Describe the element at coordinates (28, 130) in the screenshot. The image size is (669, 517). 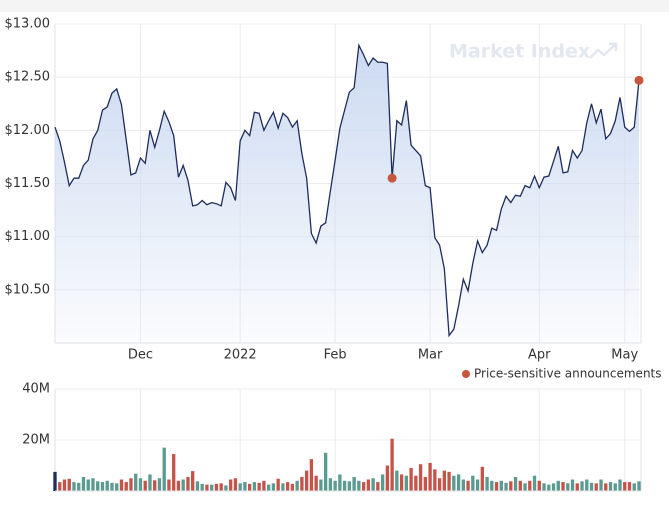
I see `y-tick-label: $12.00` at that location.